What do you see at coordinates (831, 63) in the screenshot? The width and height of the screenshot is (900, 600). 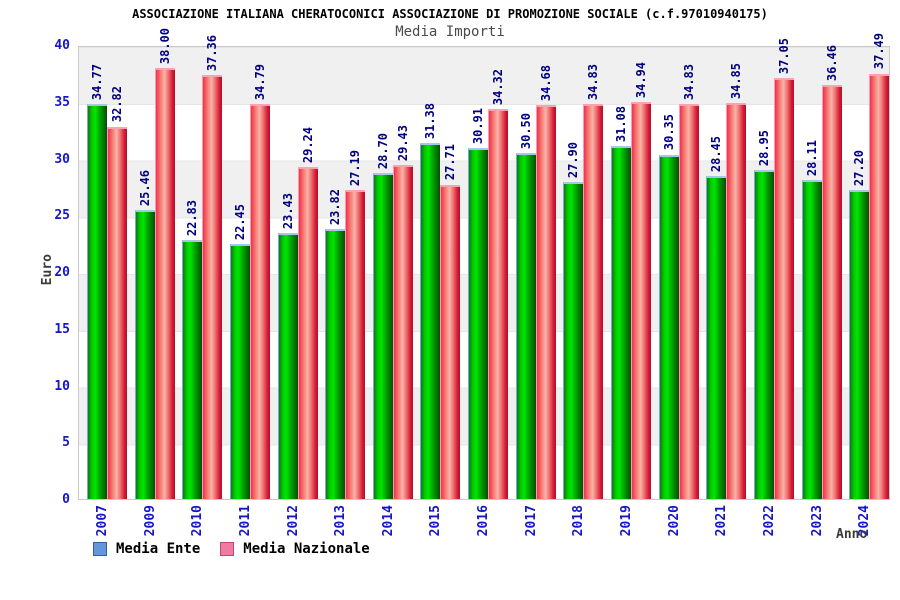 I see `bar-value-label: 36.46` at bounding box center [831, 63].